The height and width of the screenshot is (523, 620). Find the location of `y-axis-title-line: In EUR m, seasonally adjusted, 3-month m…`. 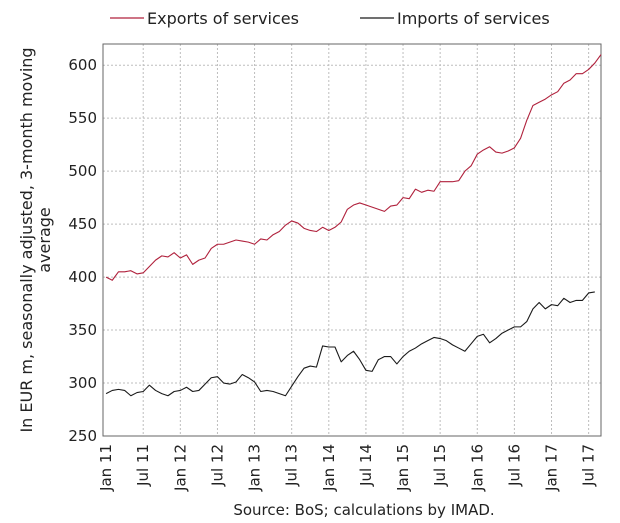

y-axis-title-line: In EUR m, seasonally adjusted, 3-month m… is located at coordinates (26, 239).